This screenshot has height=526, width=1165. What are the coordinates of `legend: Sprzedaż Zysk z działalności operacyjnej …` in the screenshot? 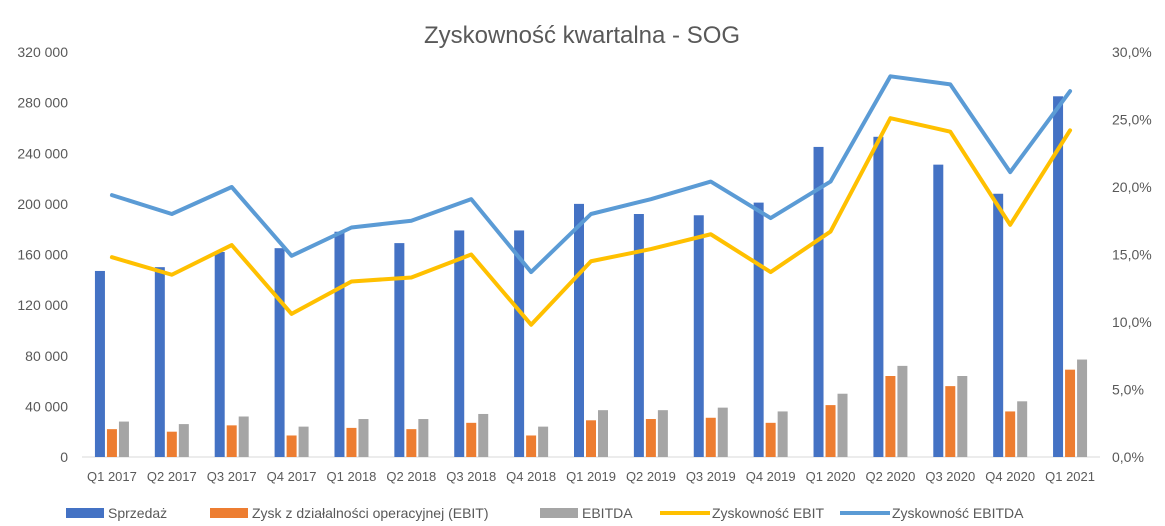 It's located at (545, 513).